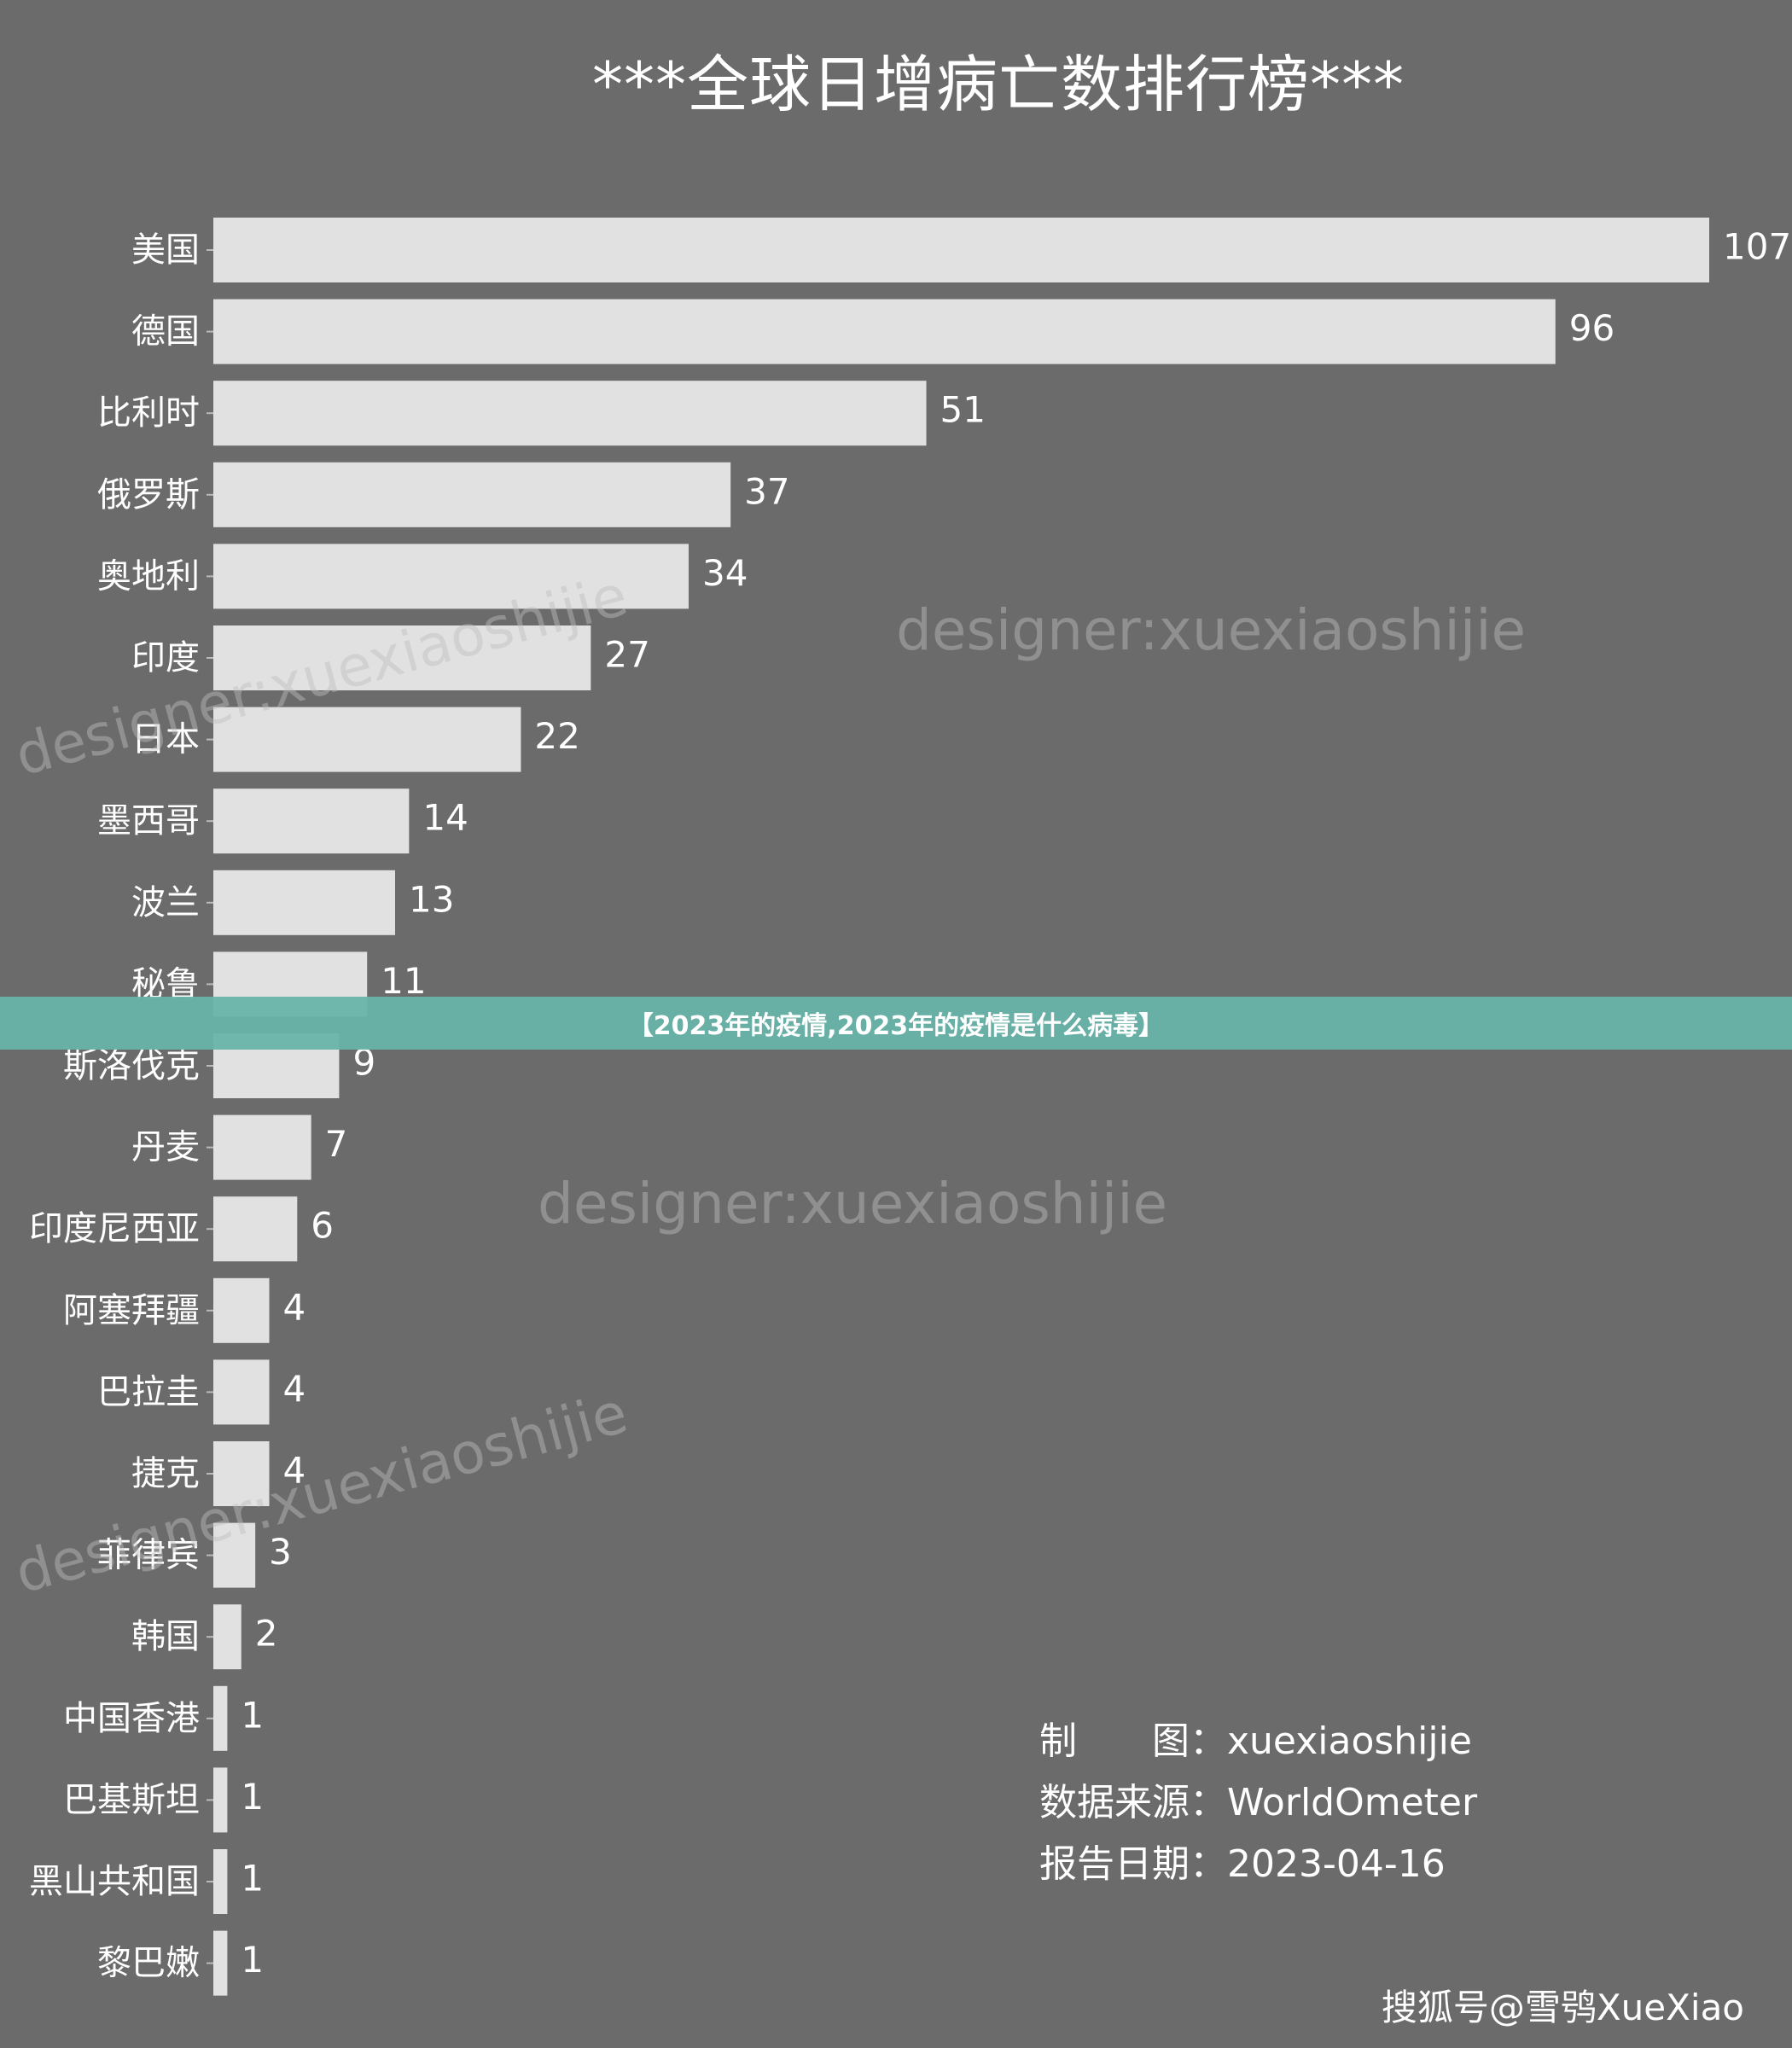 Image resolution: width=1792 pixels, height=2048 pixels. What do you see at coordinates (445, 818) in the screenshot?
I see `value-label: 14` at bounding box center [445, 818].